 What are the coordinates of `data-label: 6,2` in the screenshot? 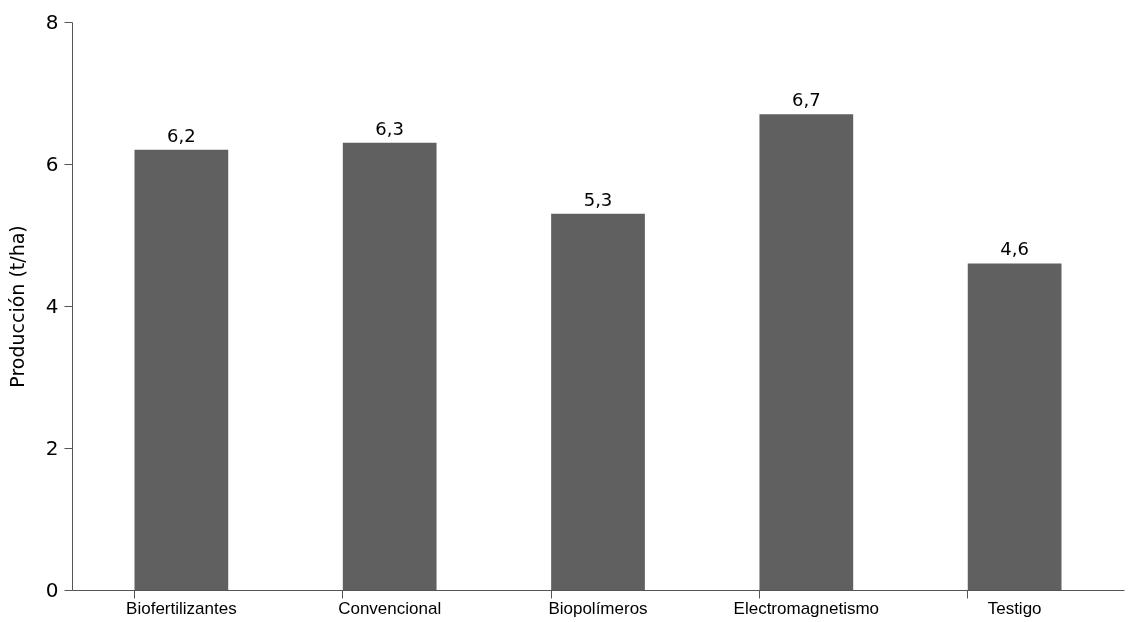 It's located at (181, 135).